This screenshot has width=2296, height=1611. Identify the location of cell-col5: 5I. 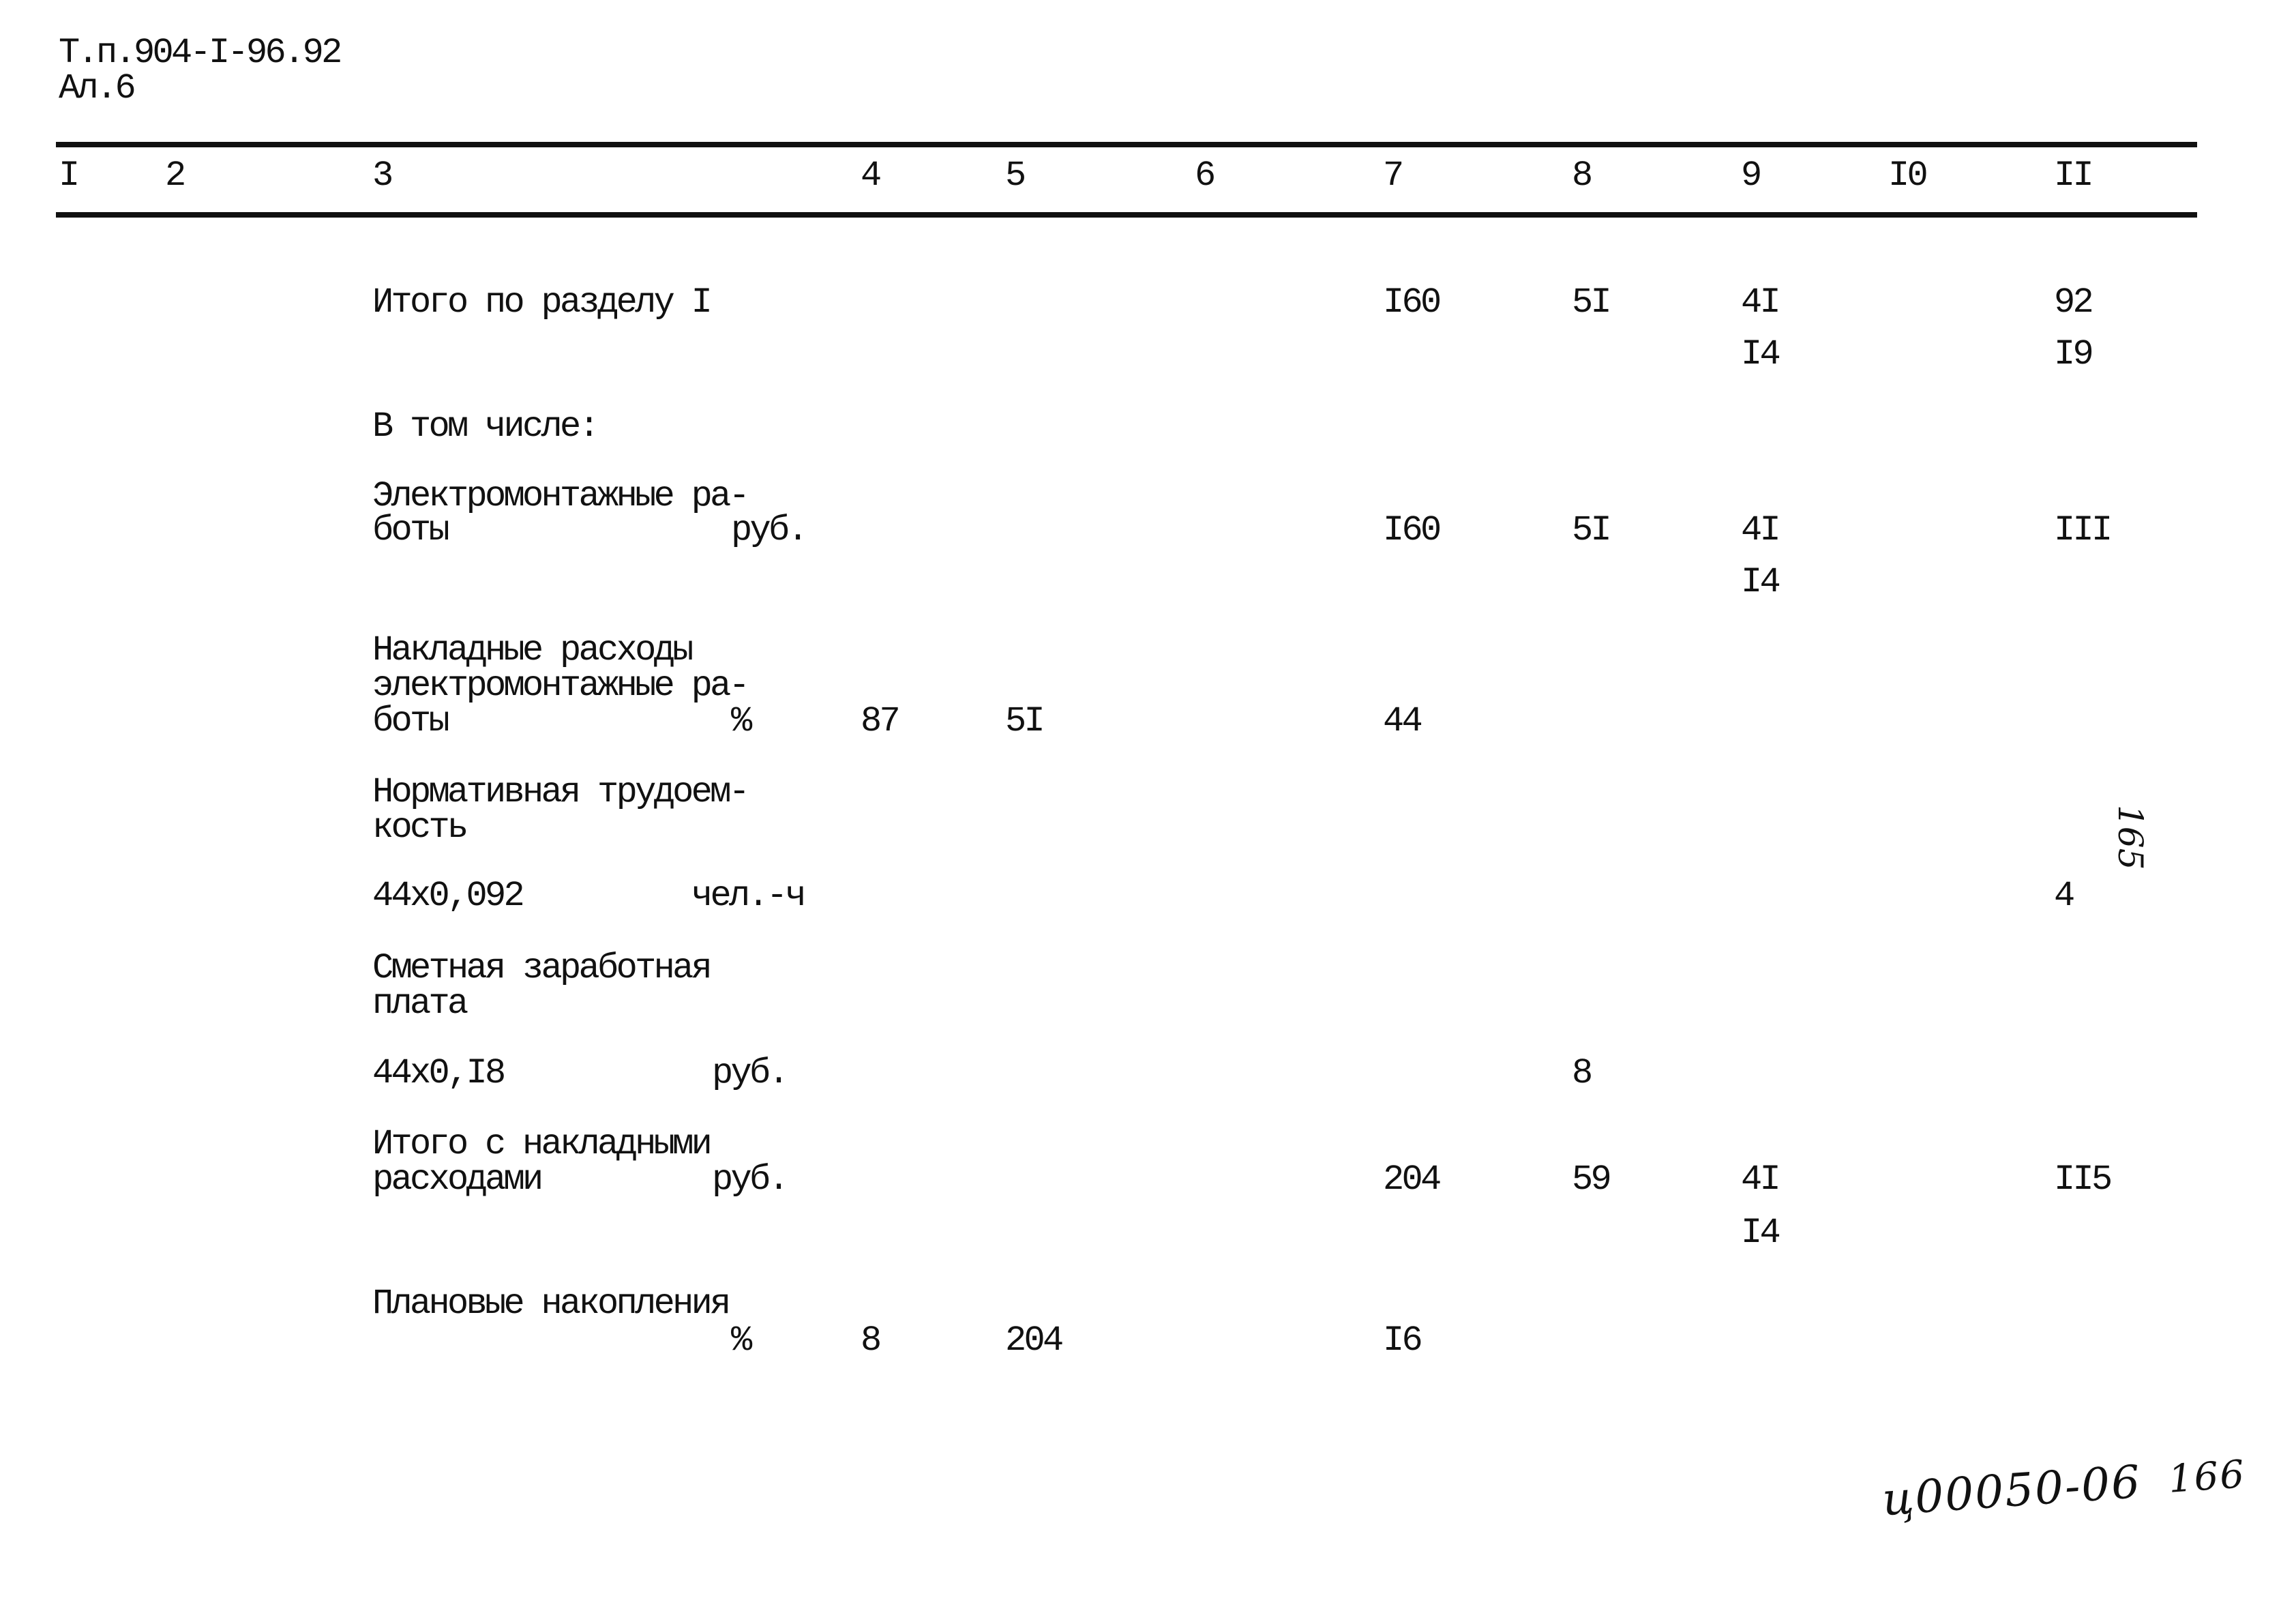
(1025, 721).